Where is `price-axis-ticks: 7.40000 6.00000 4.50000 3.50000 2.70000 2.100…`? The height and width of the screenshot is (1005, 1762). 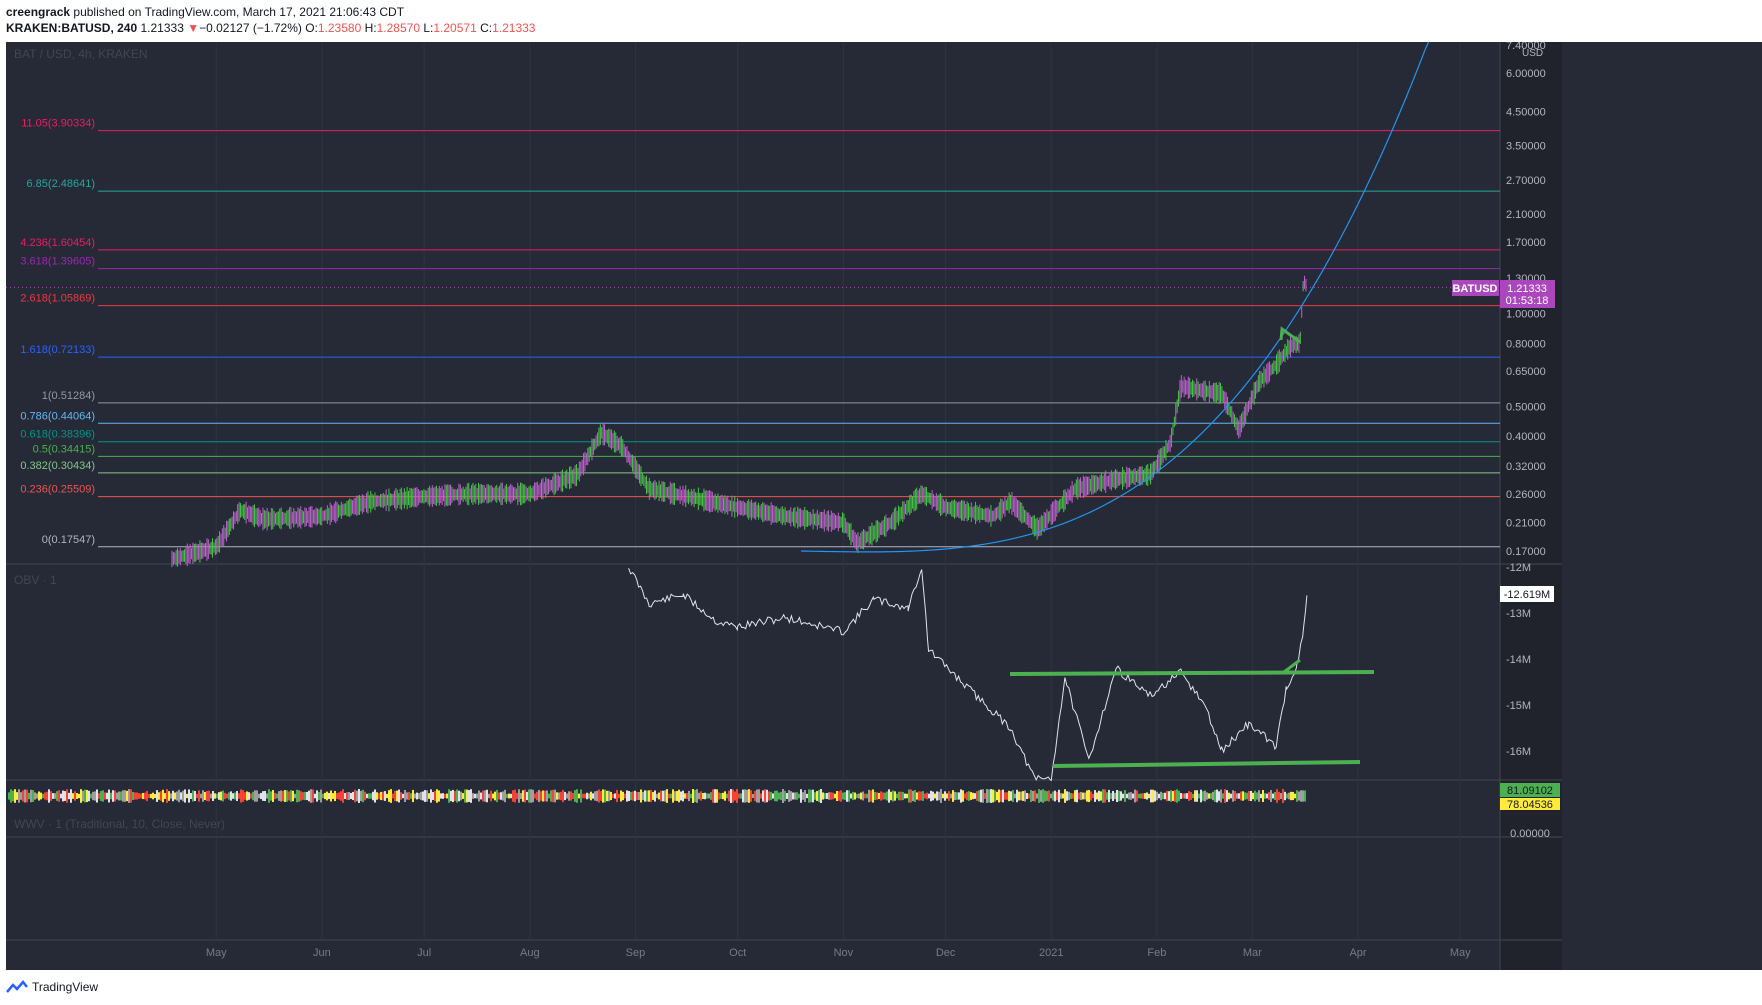 price-axis-ticks: 7.40000 6.00000 4.50000 3.50000 2.70000 2.100… is located at coordinates (1526, 300).